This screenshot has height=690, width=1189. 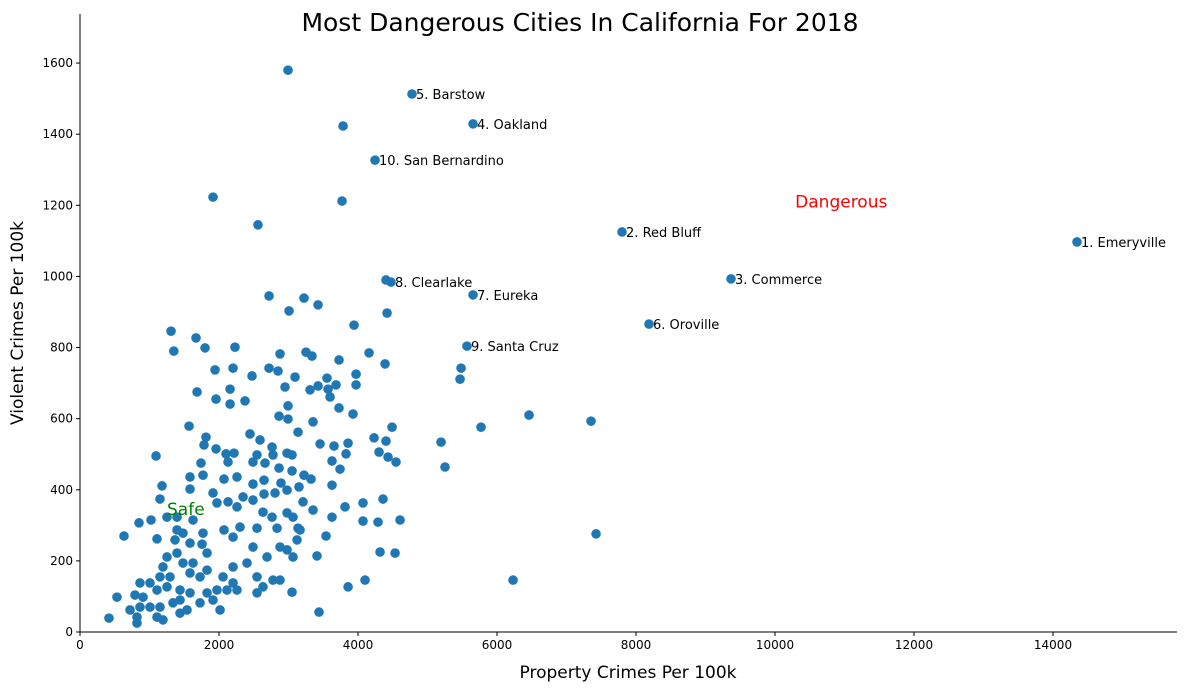 What do you see at coordinates (507, 296) in the screenshot?
I see `city-annotation: 7. Eureka` at bounding box center [507, 296].